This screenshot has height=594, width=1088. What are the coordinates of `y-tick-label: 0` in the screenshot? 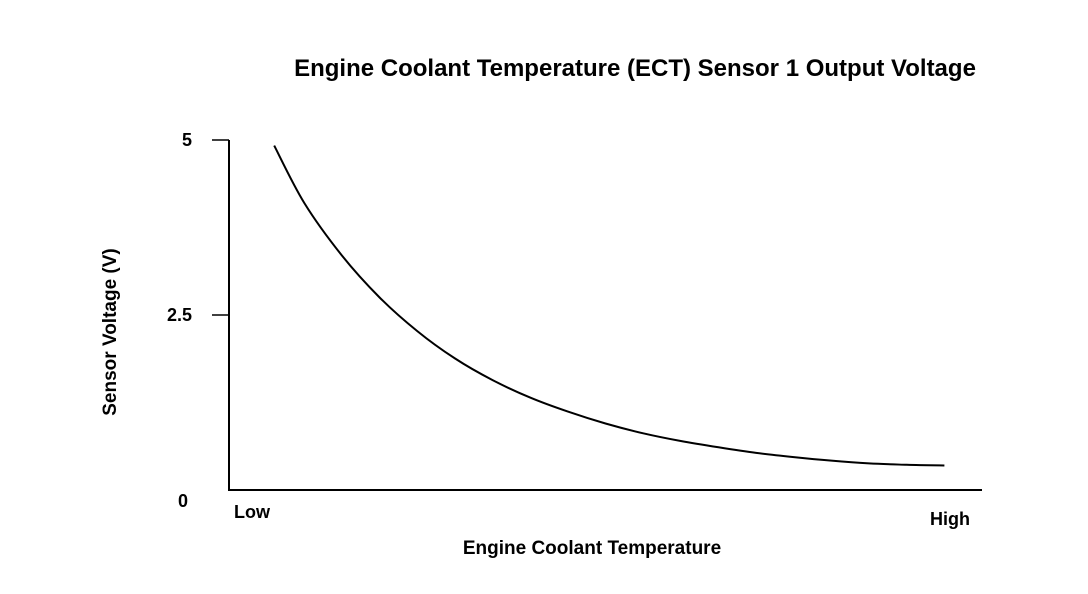 It's located at (183, 501).